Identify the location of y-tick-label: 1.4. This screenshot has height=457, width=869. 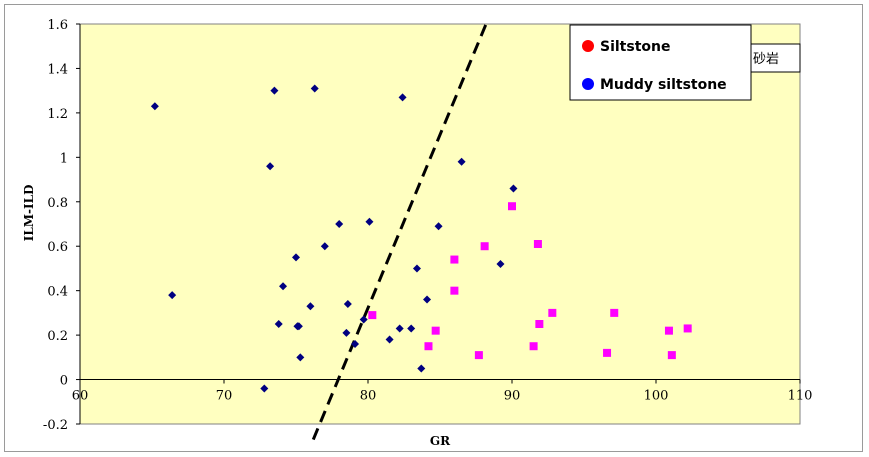
(57, 69).